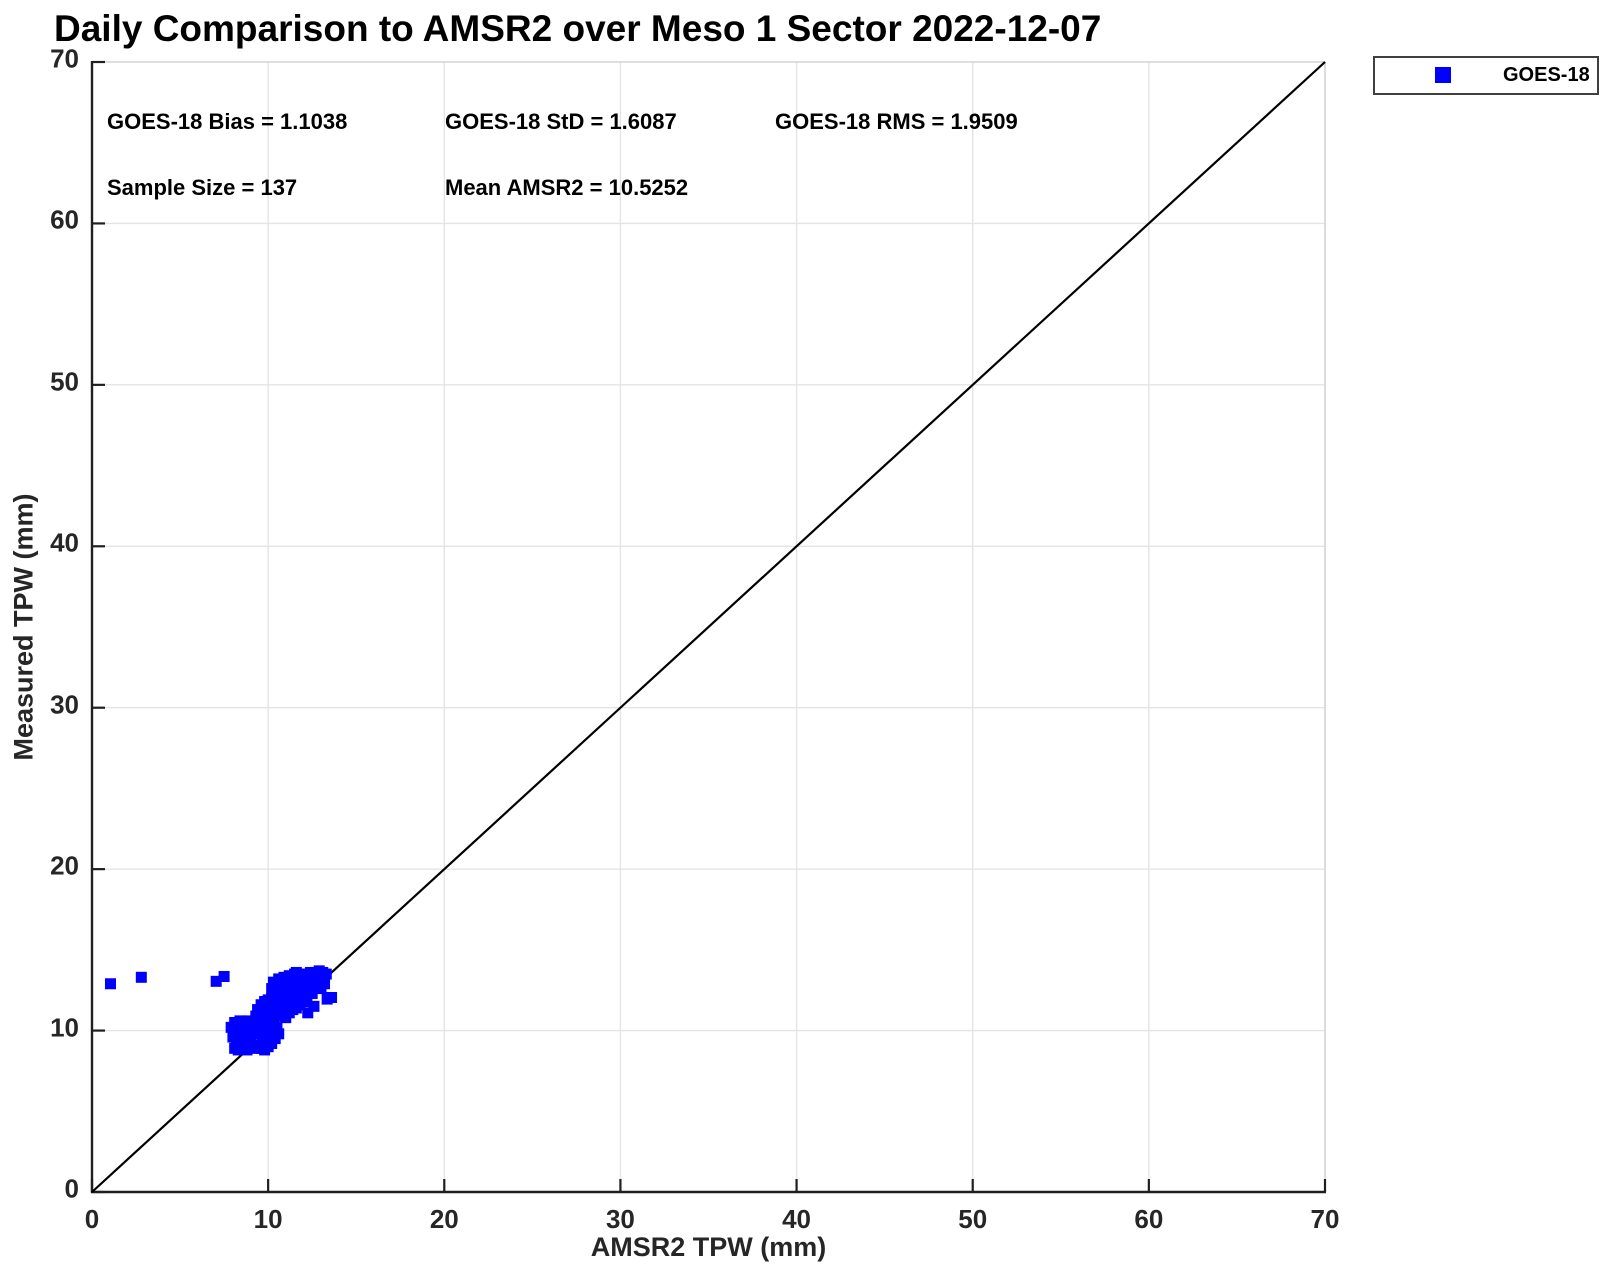 The height and width of the screenshot is (1274, 1600). Describe the element at coordinates (1443, 75) in the screenshot. I see `goes18-square-marker-icon` at that location.